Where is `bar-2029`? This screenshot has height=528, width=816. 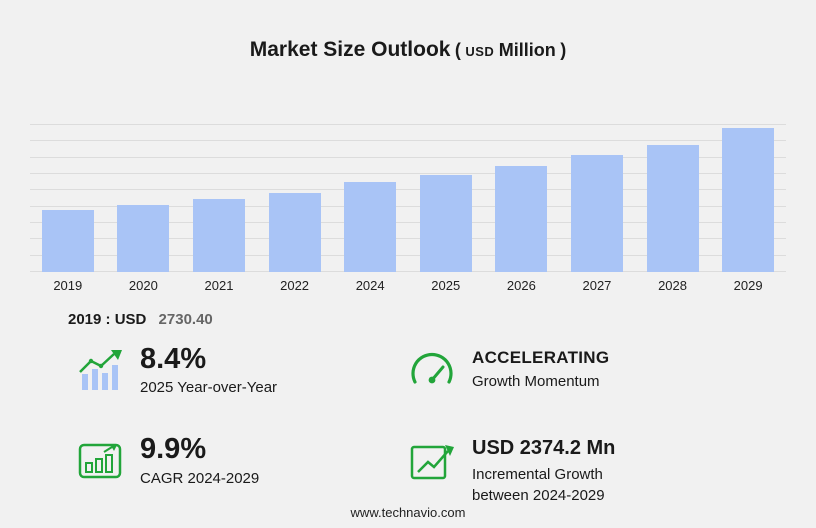 bar-2029 is located at coordinates (748, 200).